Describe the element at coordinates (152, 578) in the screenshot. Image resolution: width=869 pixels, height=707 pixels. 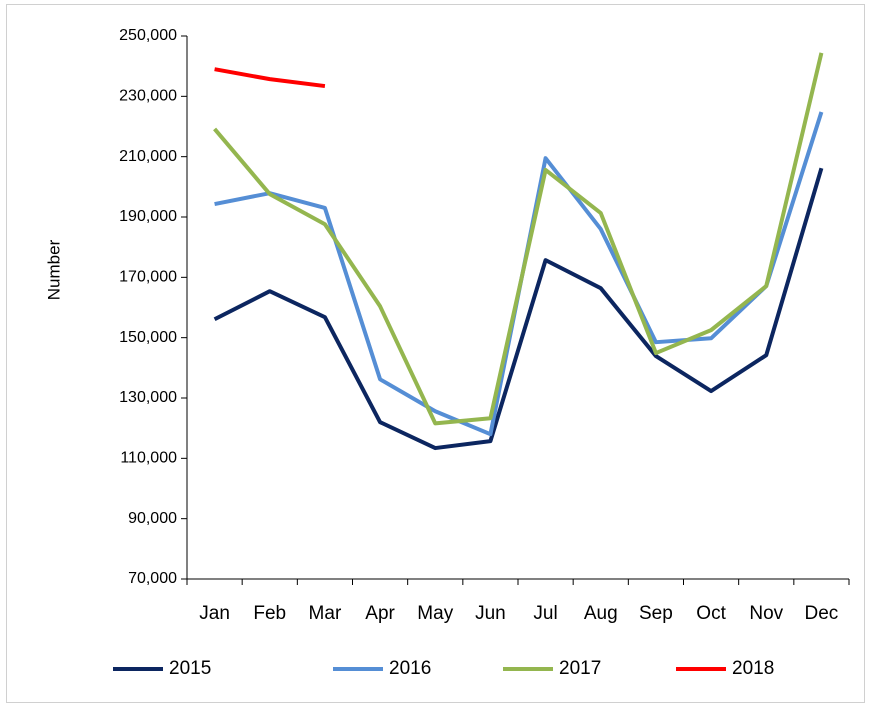
I see `y-tick-label: 70,000` at that location.